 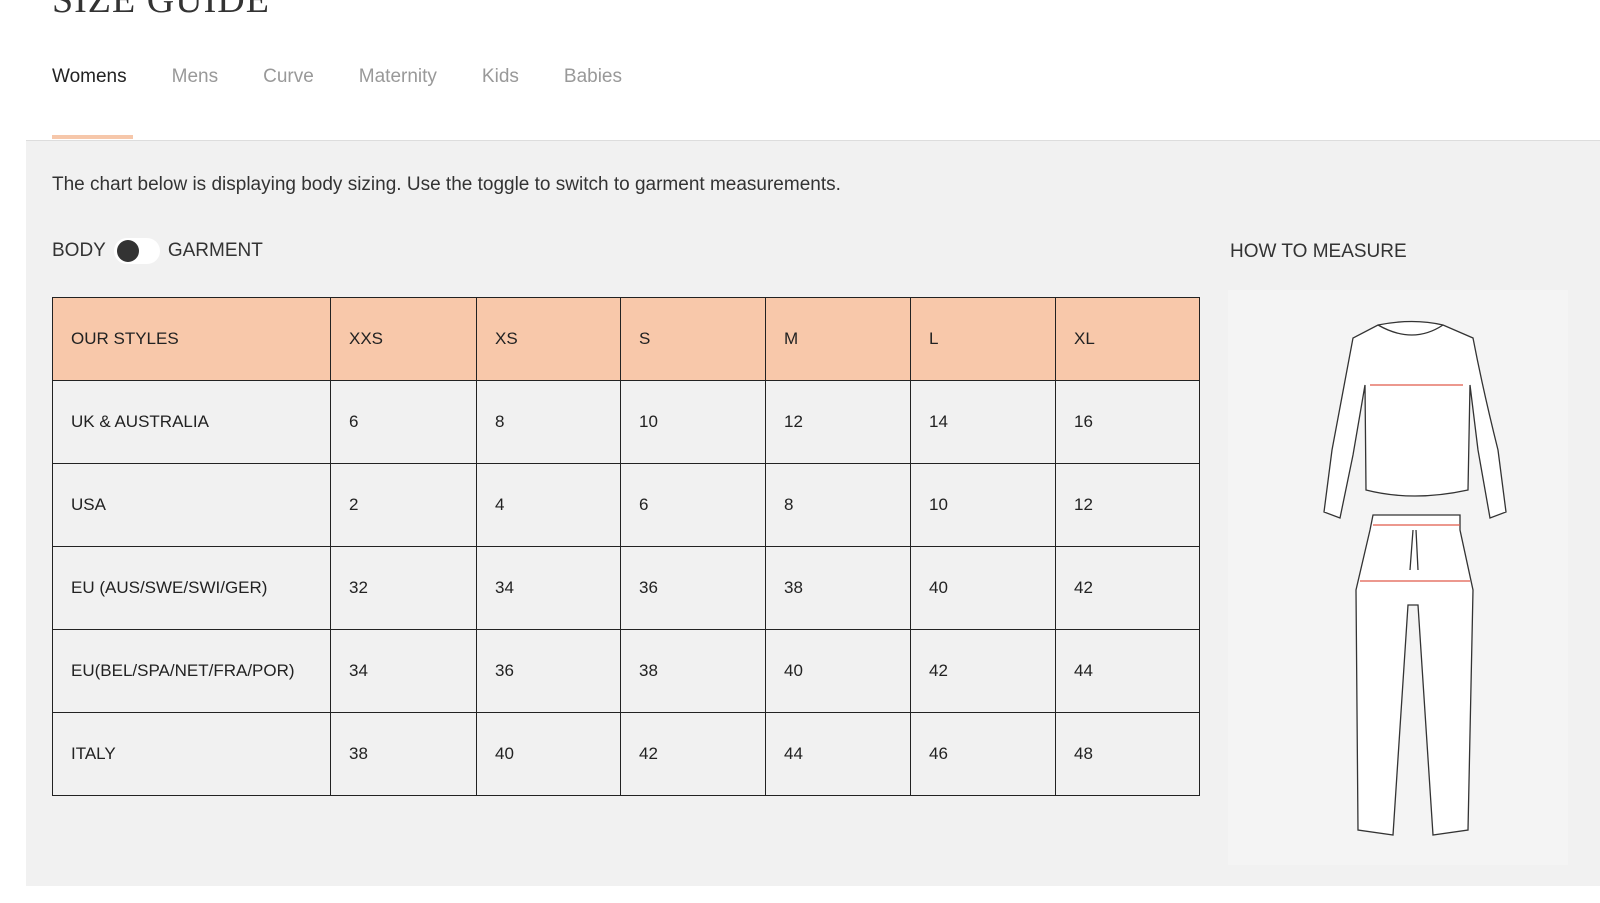 What do you see at coordinates (191, 588) in the screenshot?
I see `row-label: EU (AUS/SWE/SWI/GER)` at bounding box center [191, 588].